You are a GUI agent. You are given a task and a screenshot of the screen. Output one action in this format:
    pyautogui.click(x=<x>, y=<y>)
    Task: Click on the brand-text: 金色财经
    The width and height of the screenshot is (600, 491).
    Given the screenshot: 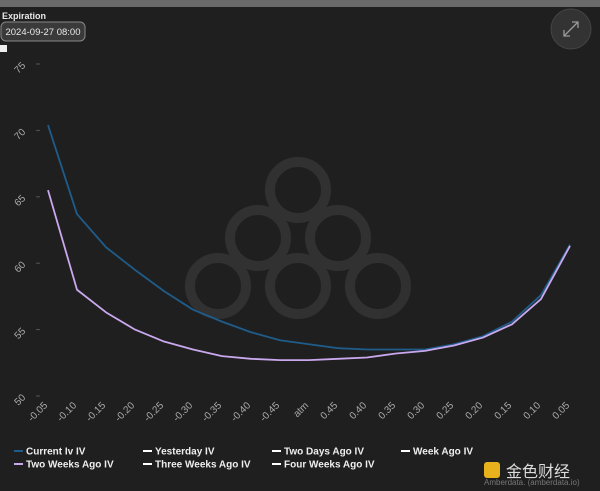 What is the action you would take?
    pyautogui.click(x=538, y=472)
    